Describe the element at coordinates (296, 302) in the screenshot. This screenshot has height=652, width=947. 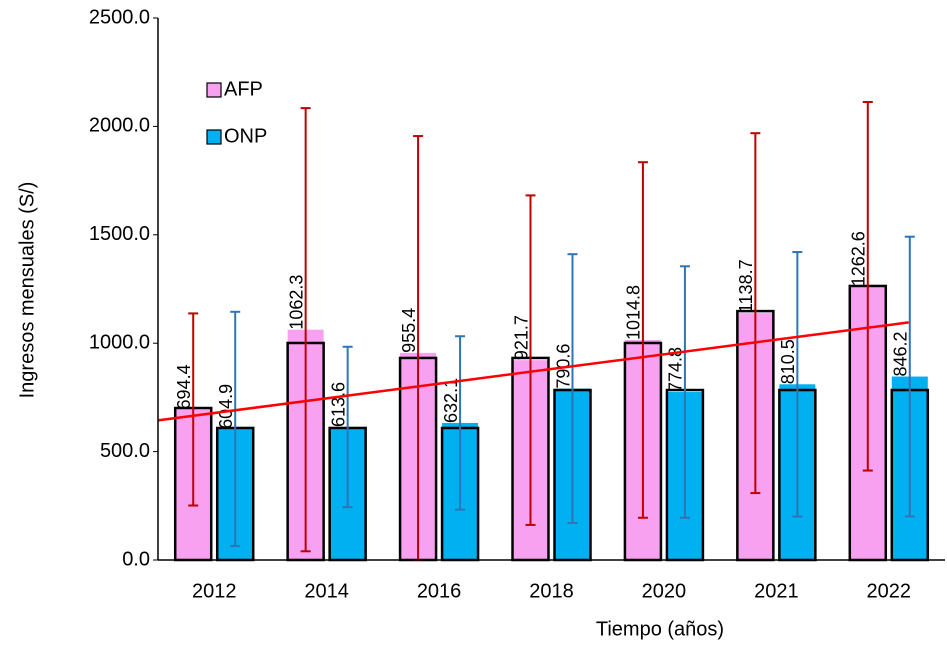
I see `data-label: 1062.3` at that location.